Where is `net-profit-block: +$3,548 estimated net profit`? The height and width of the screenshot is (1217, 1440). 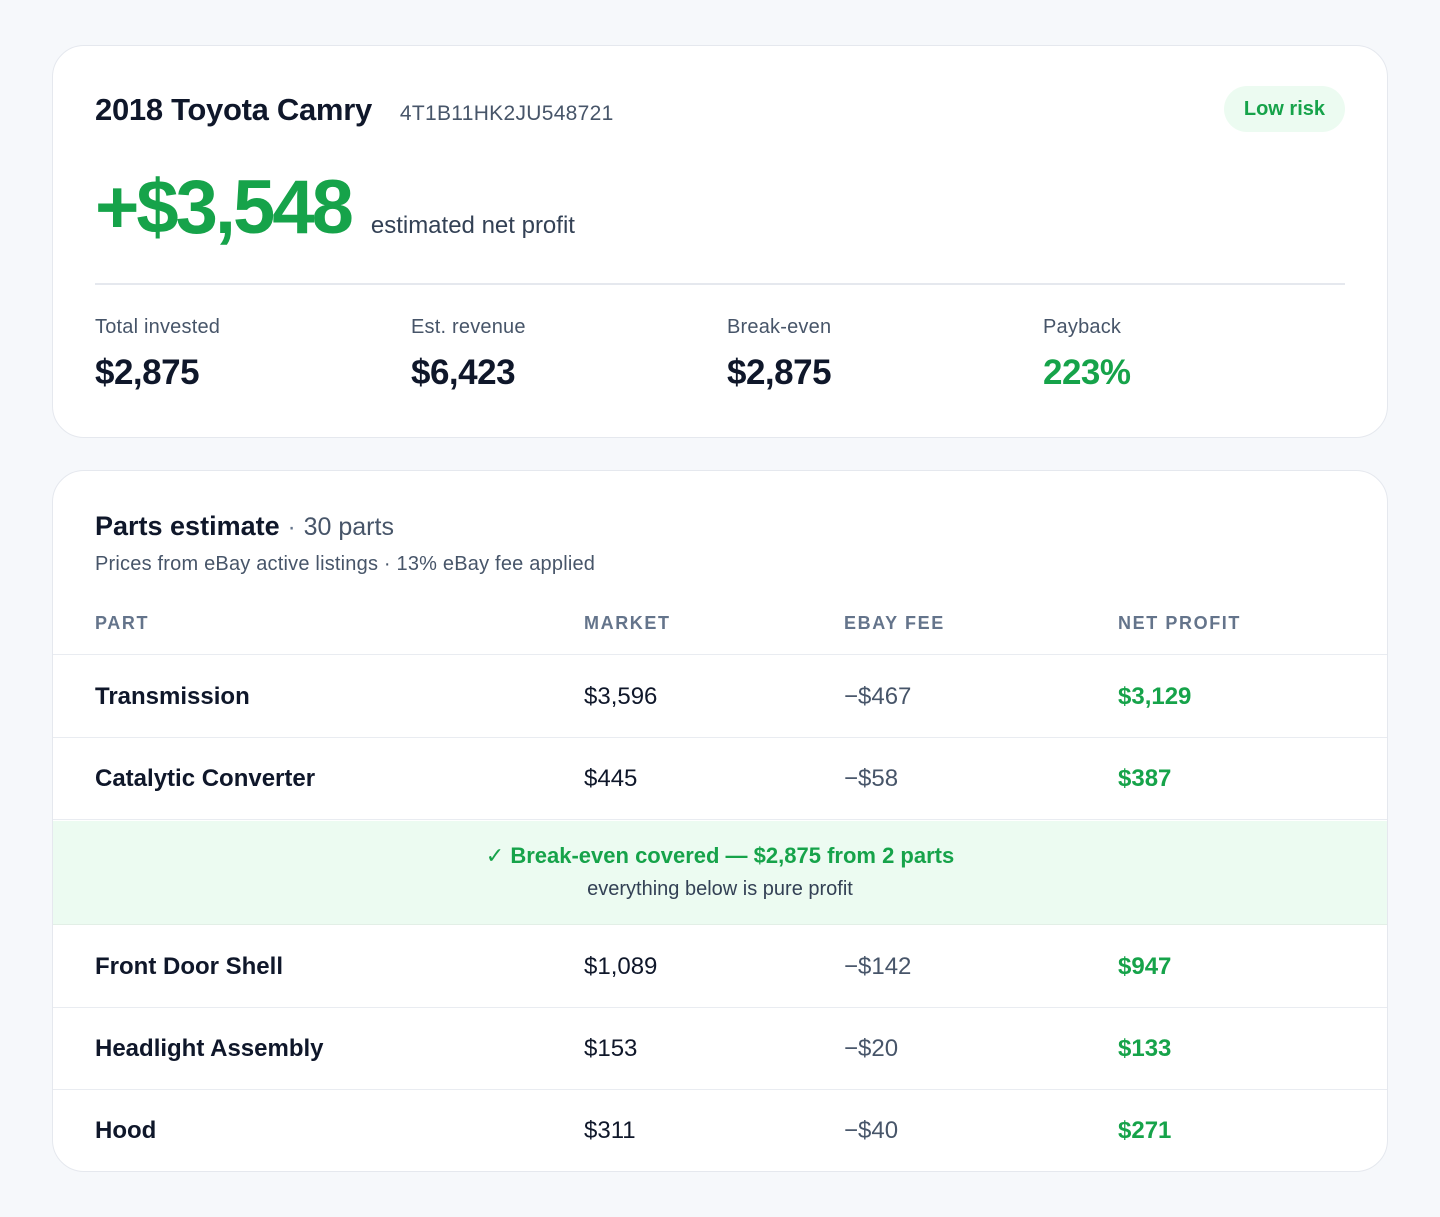
net-profit-block: +$3,548 estimated net profit is located at coordinates (335, 207).